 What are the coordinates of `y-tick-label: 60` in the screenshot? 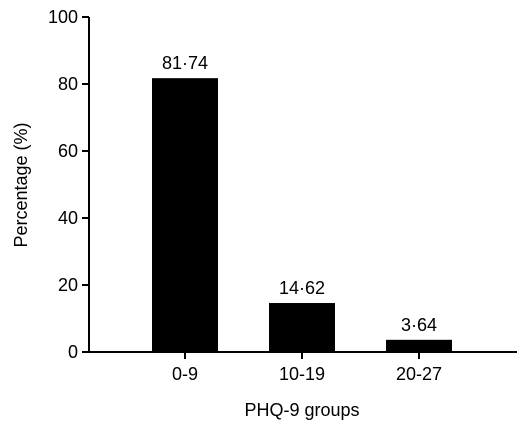 It's located at (68, 151).